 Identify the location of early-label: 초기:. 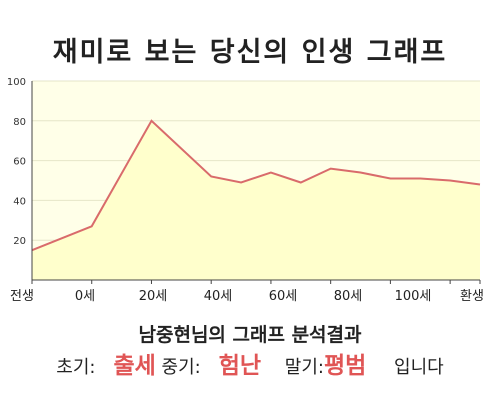
(76, 367).